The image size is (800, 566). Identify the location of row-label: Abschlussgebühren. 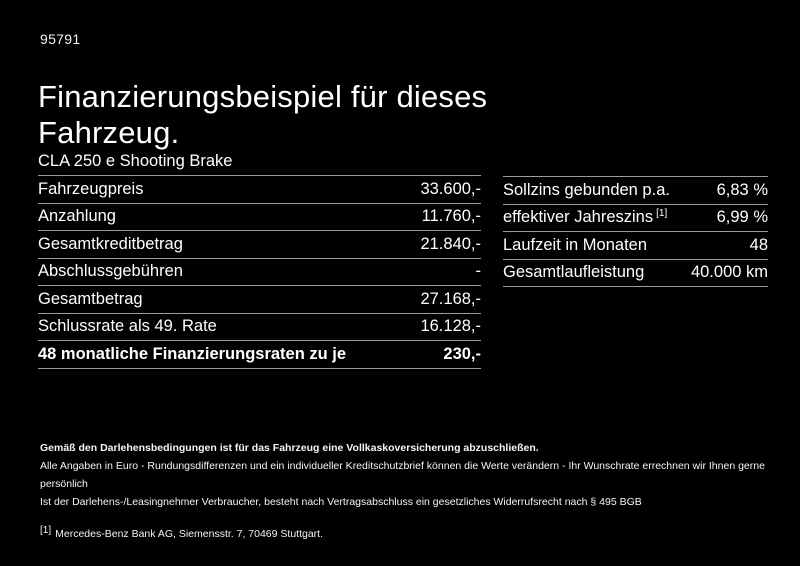
(110, 271).